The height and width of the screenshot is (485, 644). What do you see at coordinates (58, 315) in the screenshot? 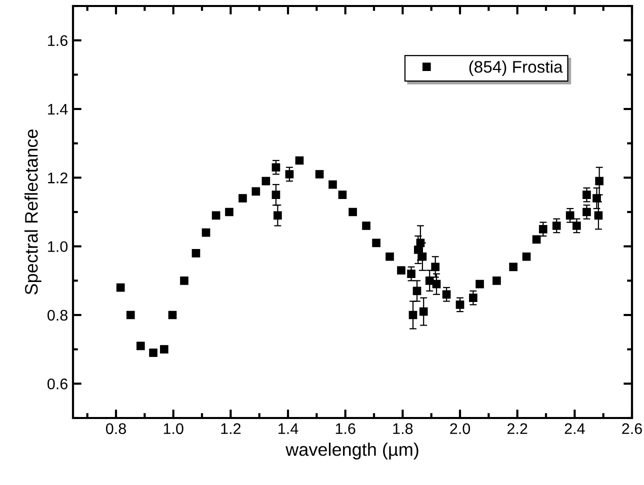
I see `y-tick-label: 0.8` at bounding box center [58, 315].